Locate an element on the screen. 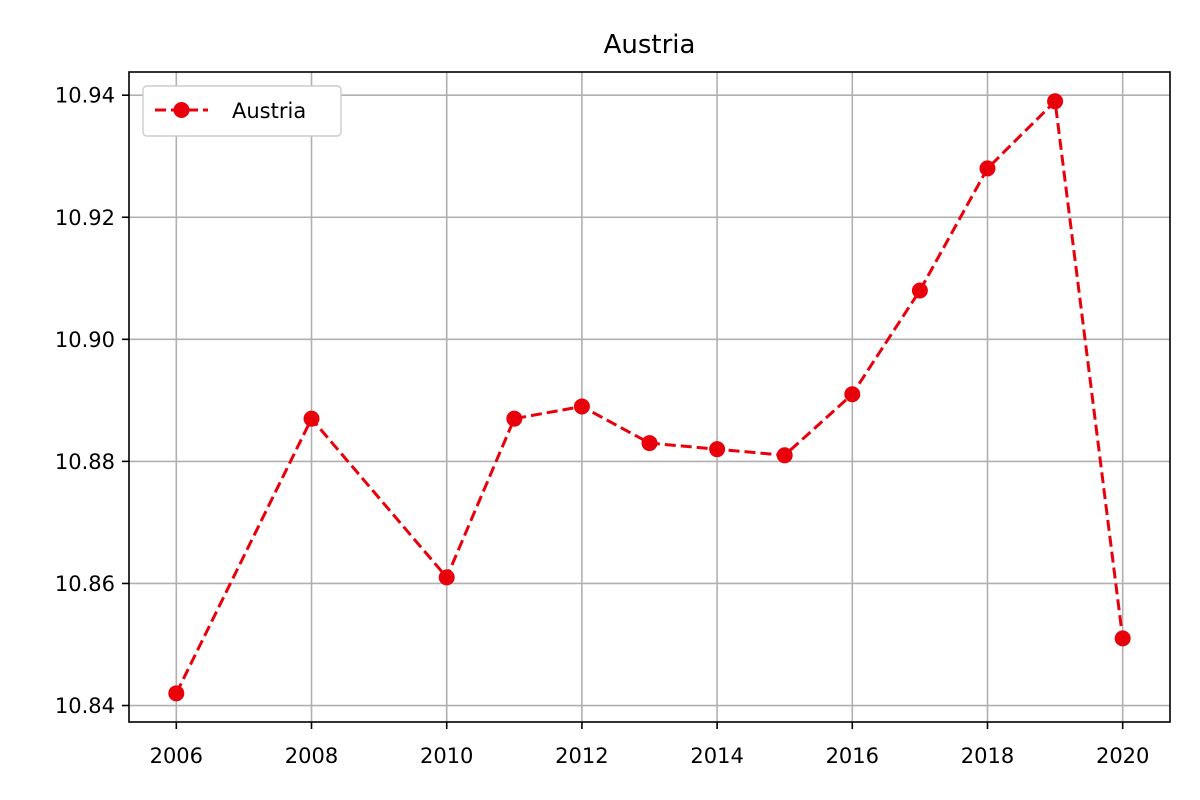 Image resolution: width=1200 pixels, height=800 pixels. y-tick-label: 10.94 is located at coordinates (85, 96).